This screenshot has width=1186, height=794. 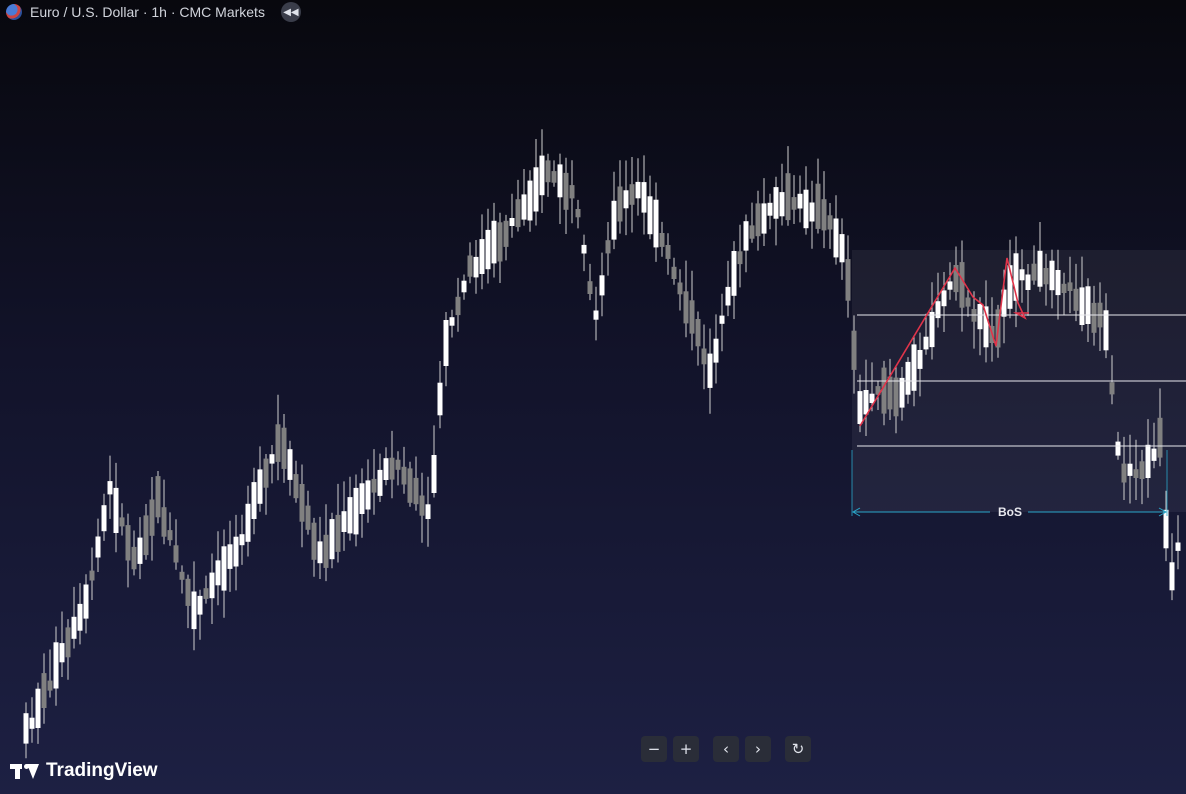 What do you see at coordinates (686, 749) in the screenshot?
I see `zoom-in-button: +` at bounding box center [686, 749].